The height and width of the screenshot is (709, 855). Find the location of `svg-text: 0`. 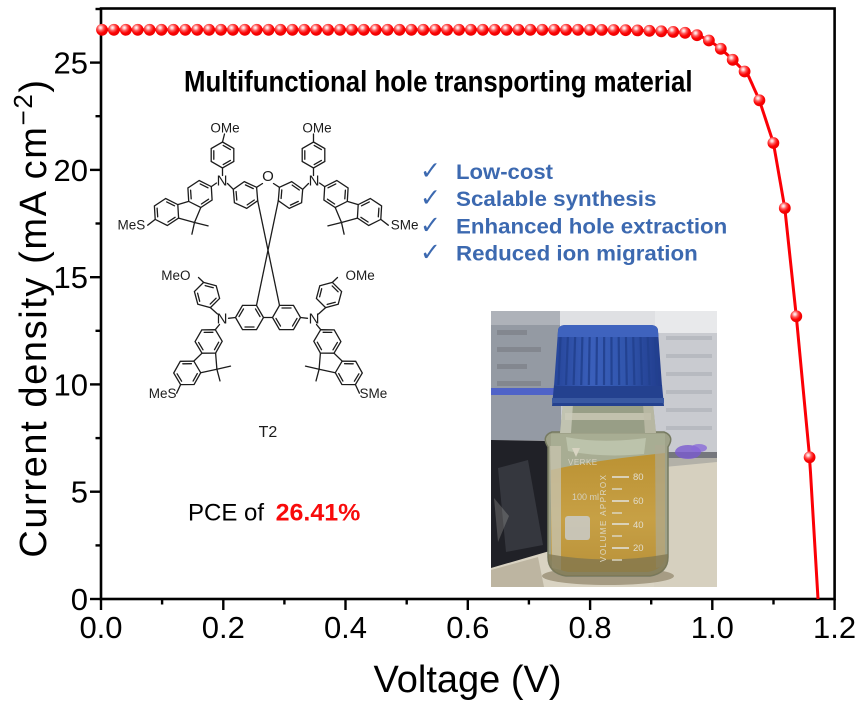

svg-text: 0 is located at coordinates (79, 599).